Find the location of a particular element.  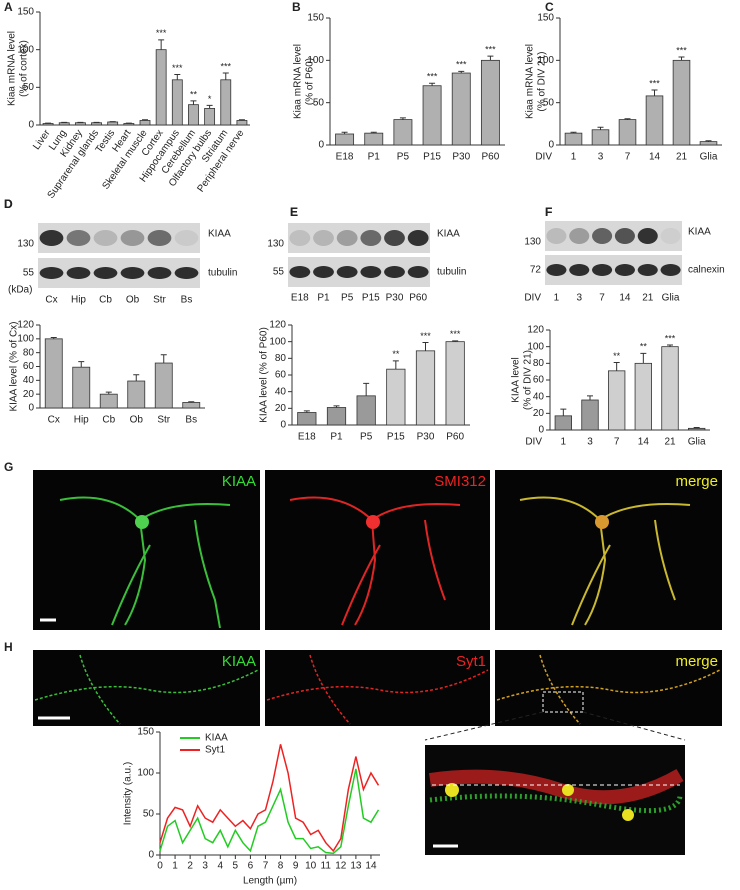

zoom-line is located at coordinates (634, 726).